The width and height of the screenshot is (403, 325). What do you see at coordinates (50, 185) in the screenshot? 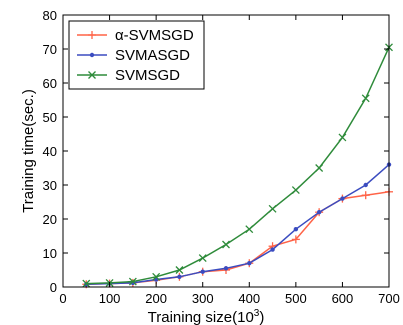
I see `y-tick-label: 30` at bounding box center [50, 185].